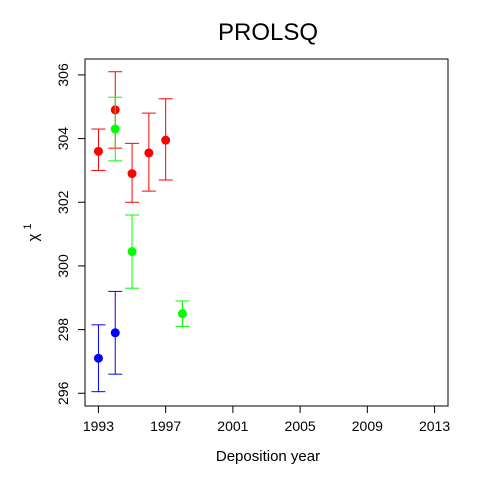  Describe the element at coordinates (165, 426) in the screenshot. I see `x-tick-label: 1997` at that location.